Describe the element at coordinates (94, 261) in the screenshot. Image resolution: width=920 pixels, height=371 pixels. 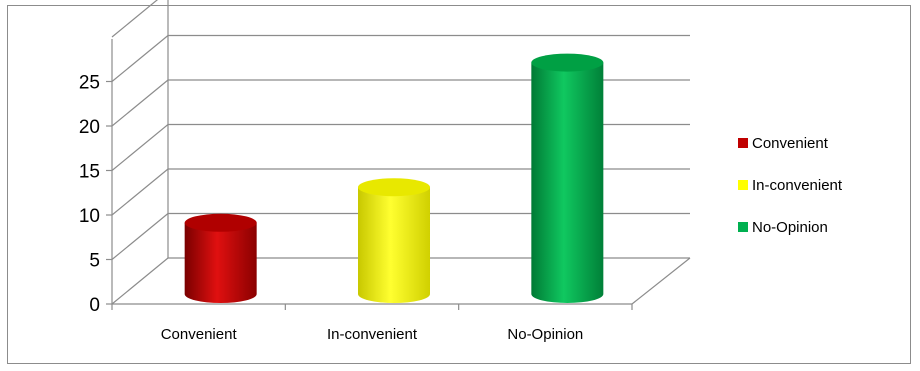
I see `y-tick-label: 5` at that location.